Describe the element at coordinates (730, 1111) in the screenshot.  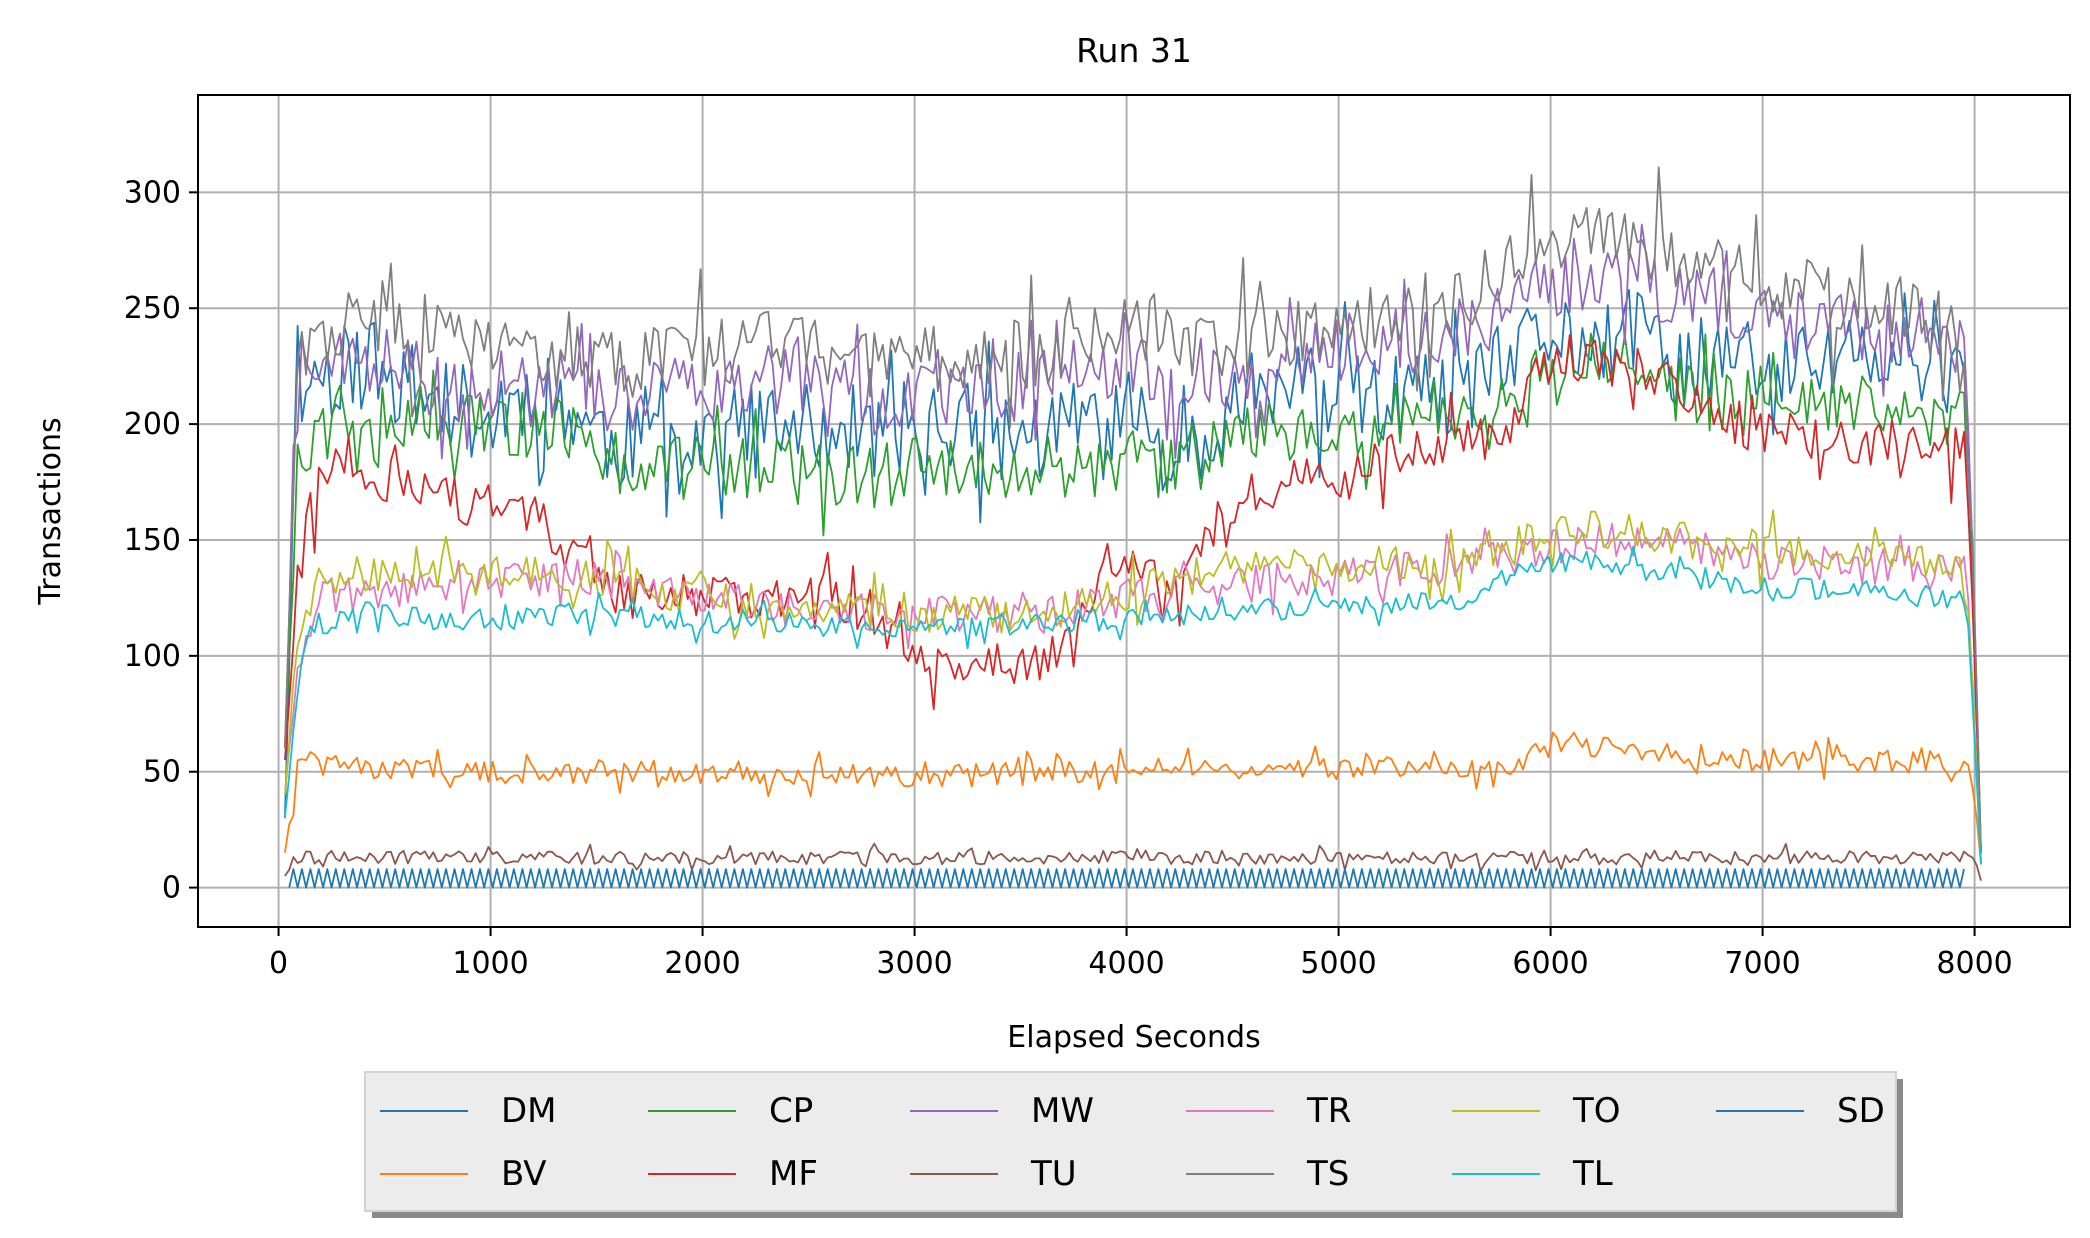
I see `legend-item-cp: CP` at that location.